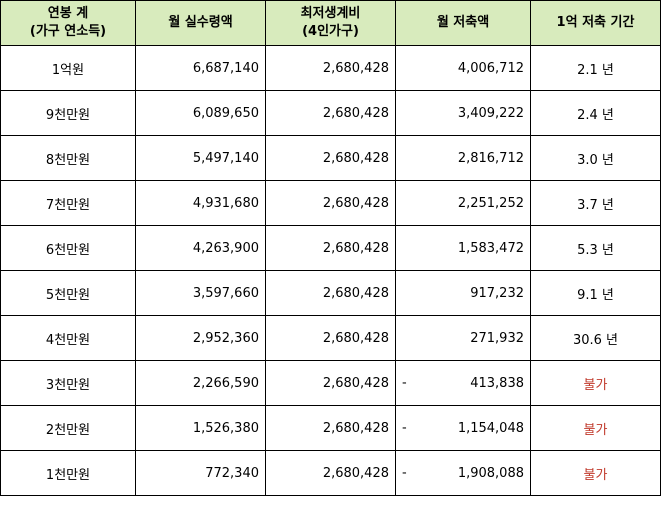  What do you see at coordinates (497, 293) in the screenshot?
I see `monthly-saving-value: 917,232` at bounding box center [497, 293].